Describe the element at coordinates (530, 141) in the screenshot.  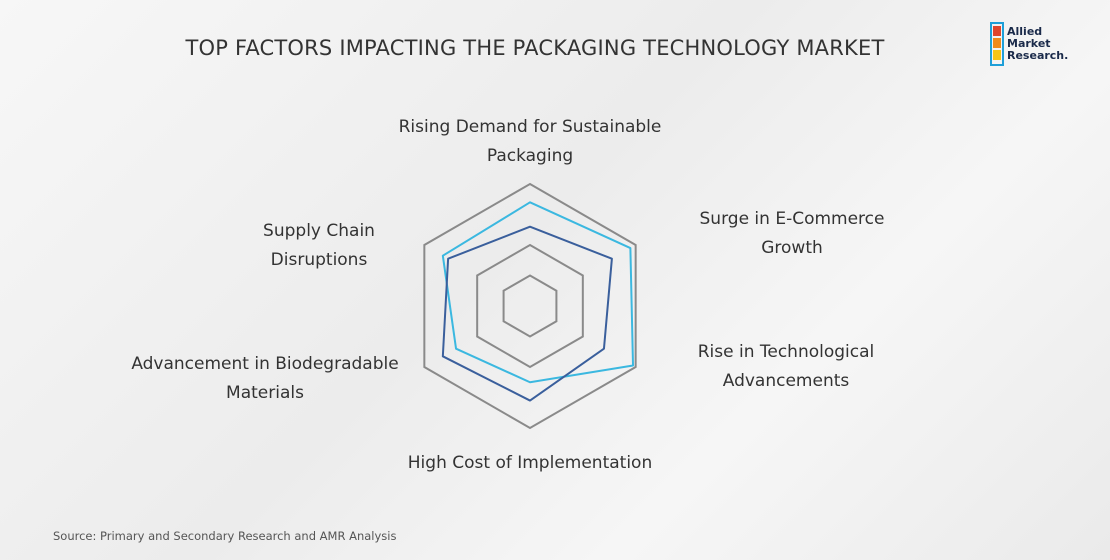
I see `axis-label: Rising Demand for Sustainable Packaging` at that location.